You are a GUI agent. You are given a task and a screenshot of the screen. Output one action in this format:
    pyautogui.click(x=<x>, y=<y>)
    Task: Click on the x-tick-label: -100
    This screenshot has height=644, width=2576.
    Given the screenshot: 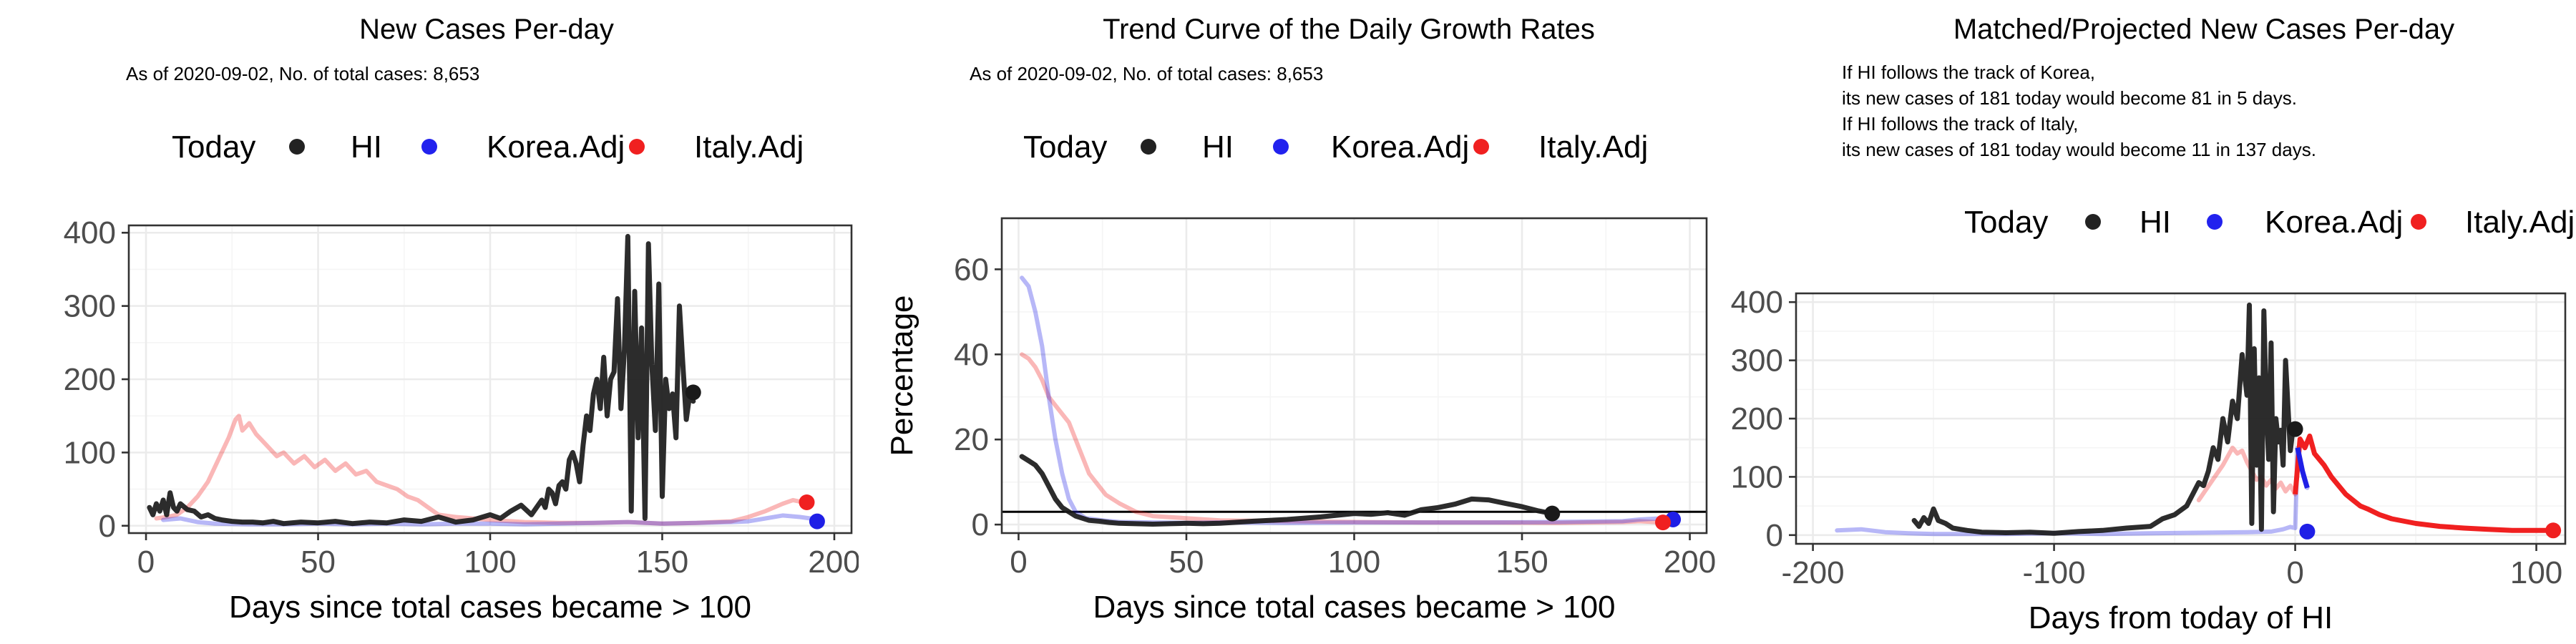 What is the action you would take?
    pyautogui.click(x=2054, y=572)
    